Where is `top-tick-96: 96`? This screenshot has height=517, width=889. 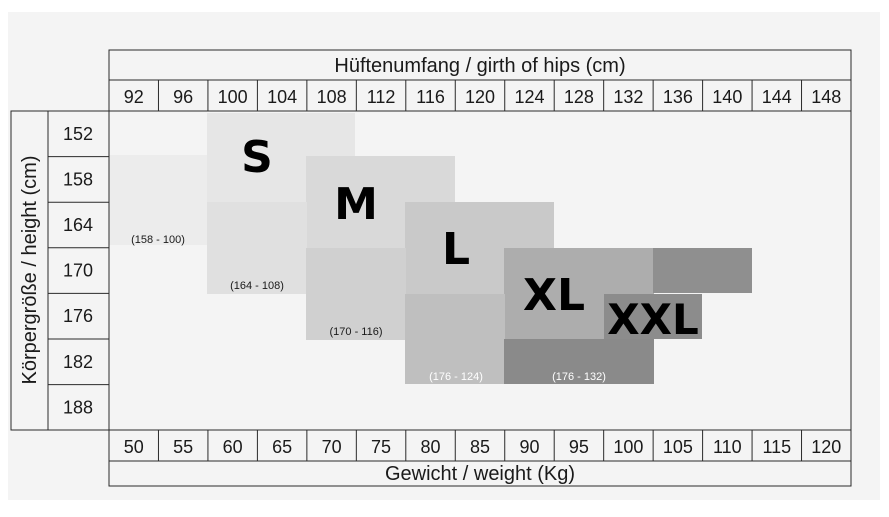
top-tick-96: 96 is located at coordinates (183, 97).